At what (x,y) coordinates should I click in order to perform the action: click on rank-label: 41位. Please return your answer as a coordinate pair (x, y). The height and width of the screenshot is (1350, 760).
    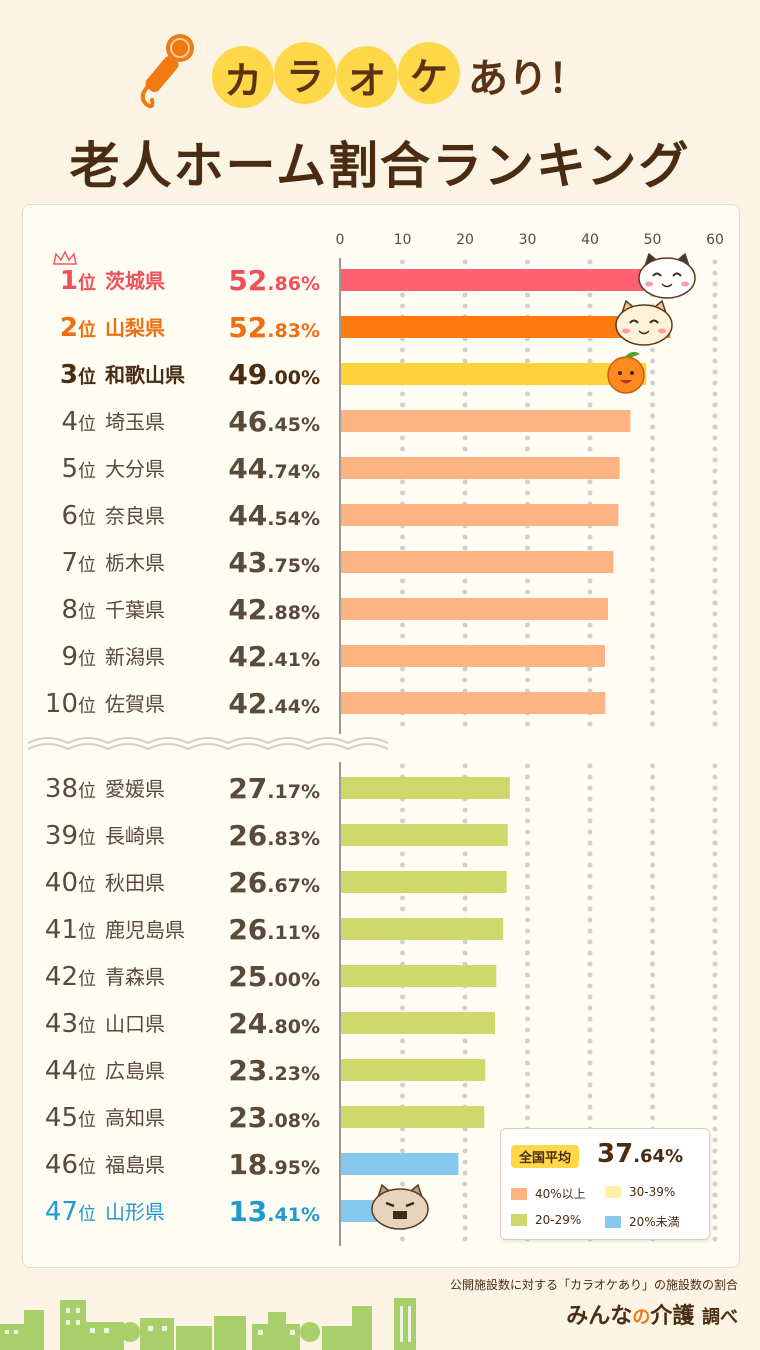
    Looking at the image, I should click on (70, 930).